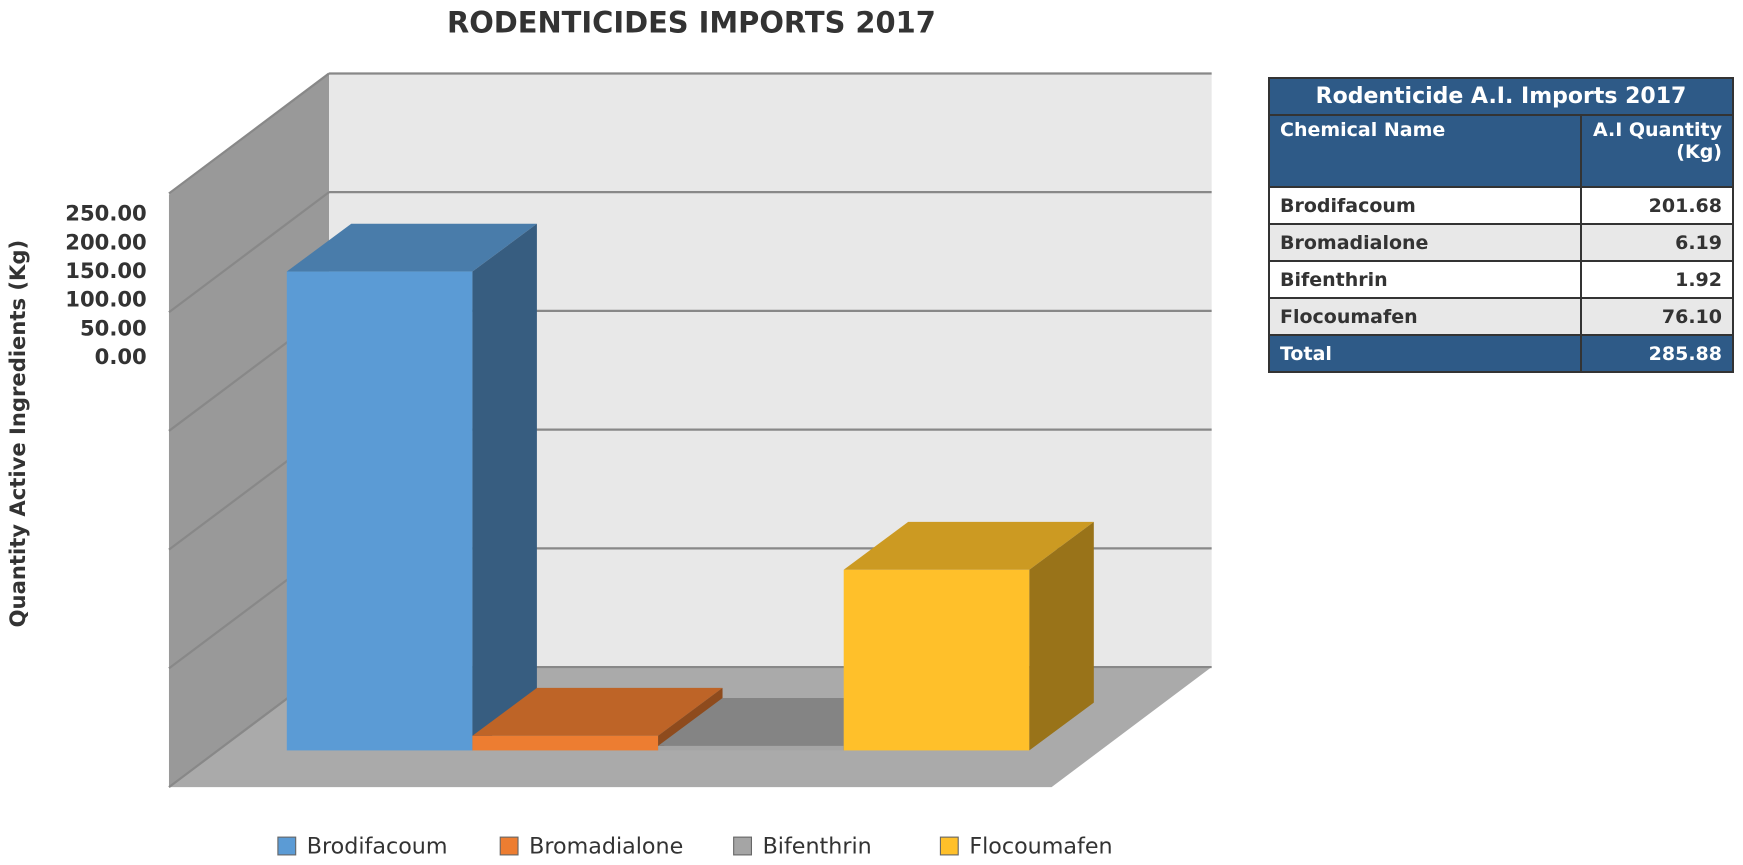 Image resolution: width=1743 pixels, height=865 pixels. Describe the element at coordinates (105, 299) in the screenshot. I see `y-tick-label: 100.00` at that location.